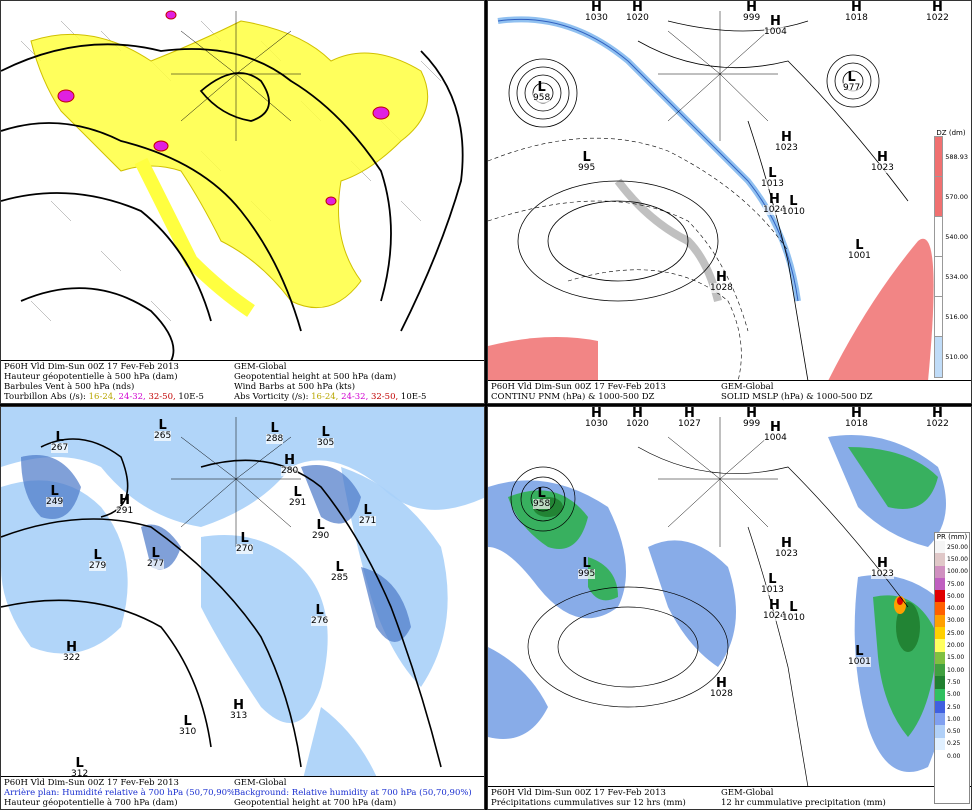 This screenshot has width=972, height=810. Describe the element at coordinates (542, 504) in the screenshot. I see `center-value: 958` at that location.